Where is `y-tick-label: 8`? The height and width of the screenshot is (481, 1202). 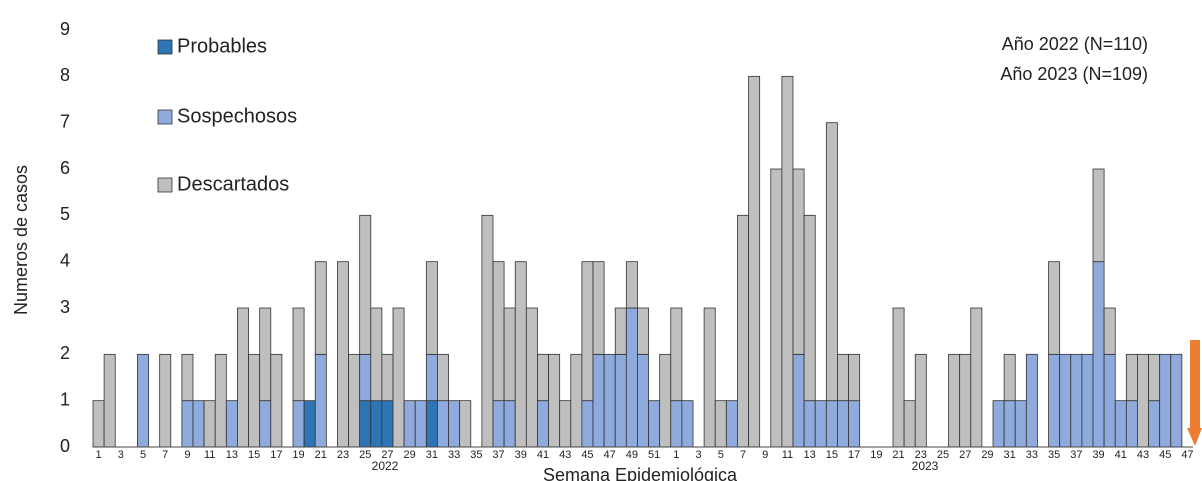 y-tick-label: 8 is located at coordinates (65, 75).